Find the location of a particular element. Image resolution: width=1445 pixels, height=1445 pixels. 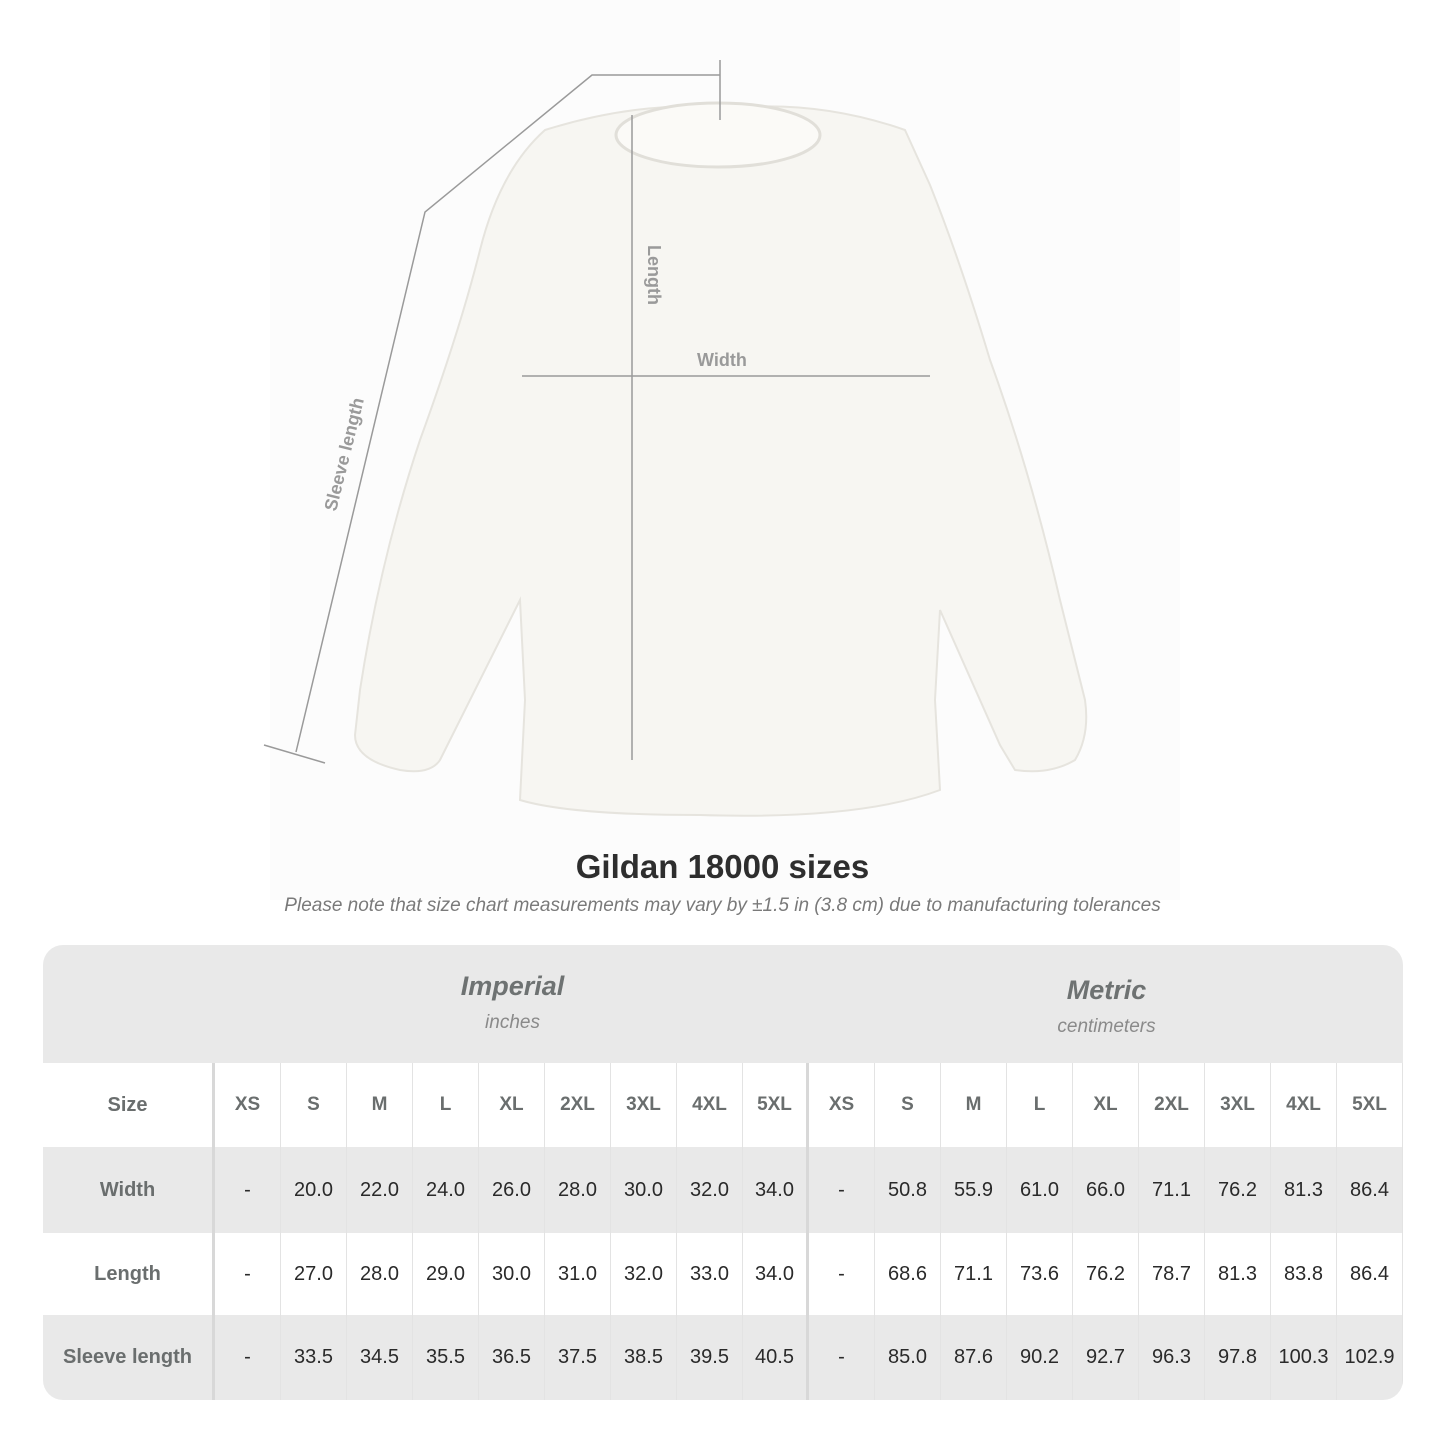

imperial-size-m: M is located at coordinates (380, 1105).